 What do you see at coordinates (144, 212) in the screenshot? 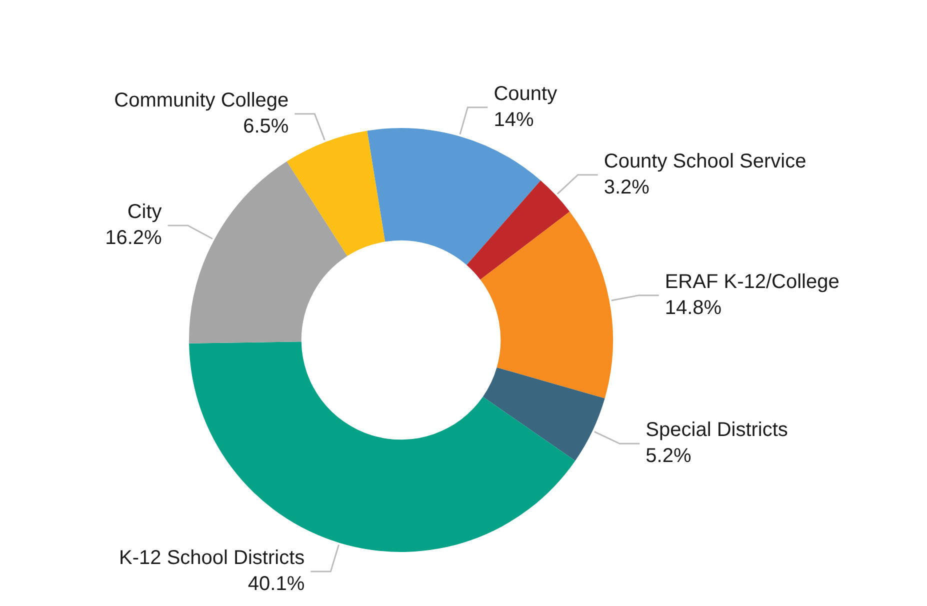
I see `slice-label: City` at bounding box center [144, 212].